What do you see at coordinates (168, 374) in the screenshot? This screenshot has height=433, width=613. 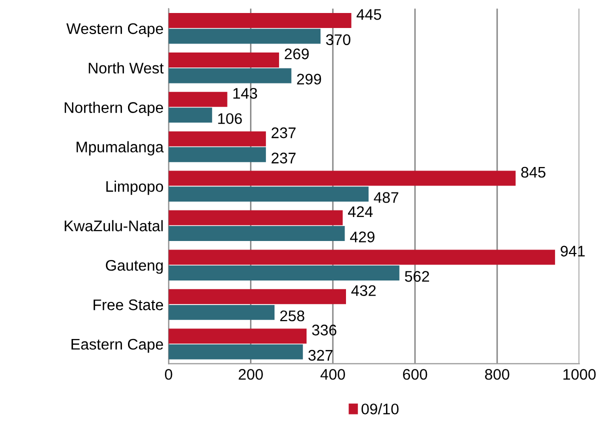 I see `x-tick-label: 0` at bounding box center [168, 374].